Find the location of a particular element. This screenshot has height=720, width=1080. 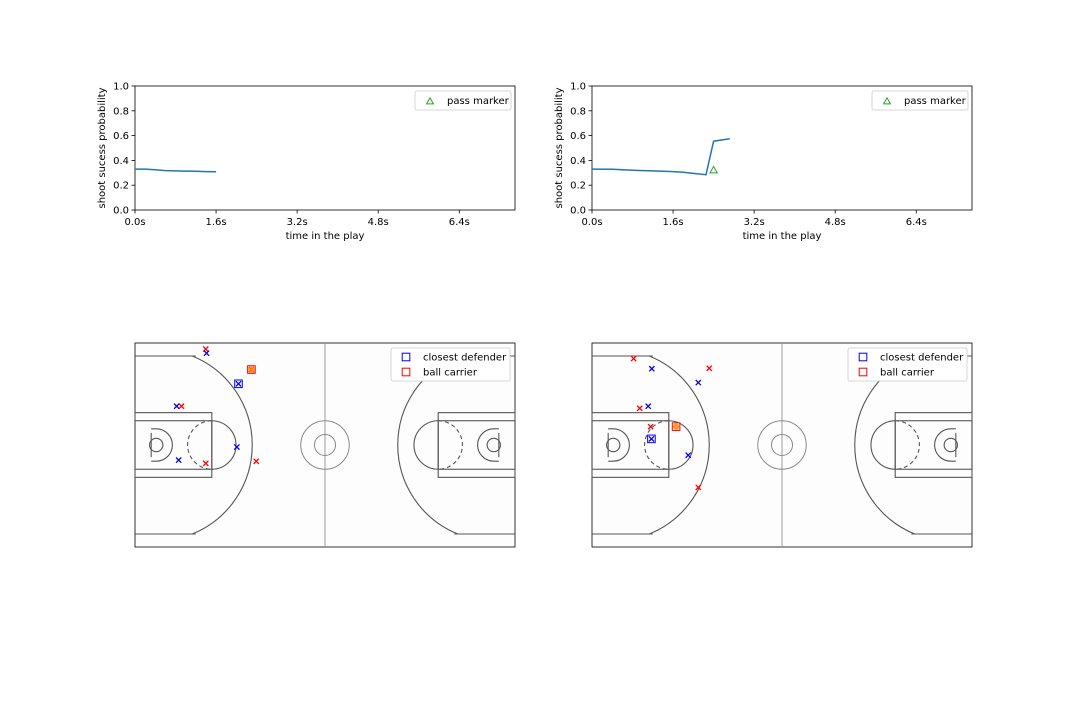

pass-marker-point is located at coordinates (714, 169).